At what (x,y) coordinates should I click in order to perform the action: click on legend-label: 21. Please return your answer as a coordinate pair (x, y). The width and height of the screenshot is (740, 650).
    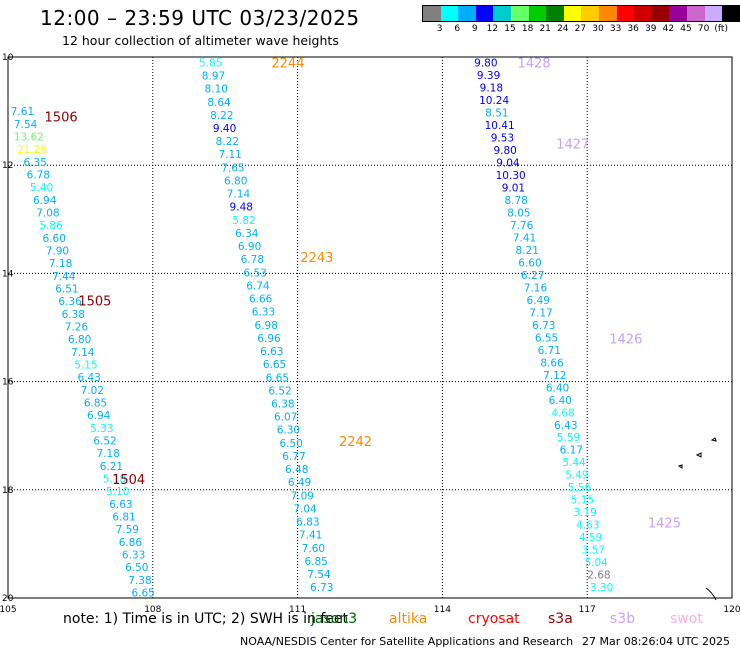
    Looking at the image, I should click on (545, 29).